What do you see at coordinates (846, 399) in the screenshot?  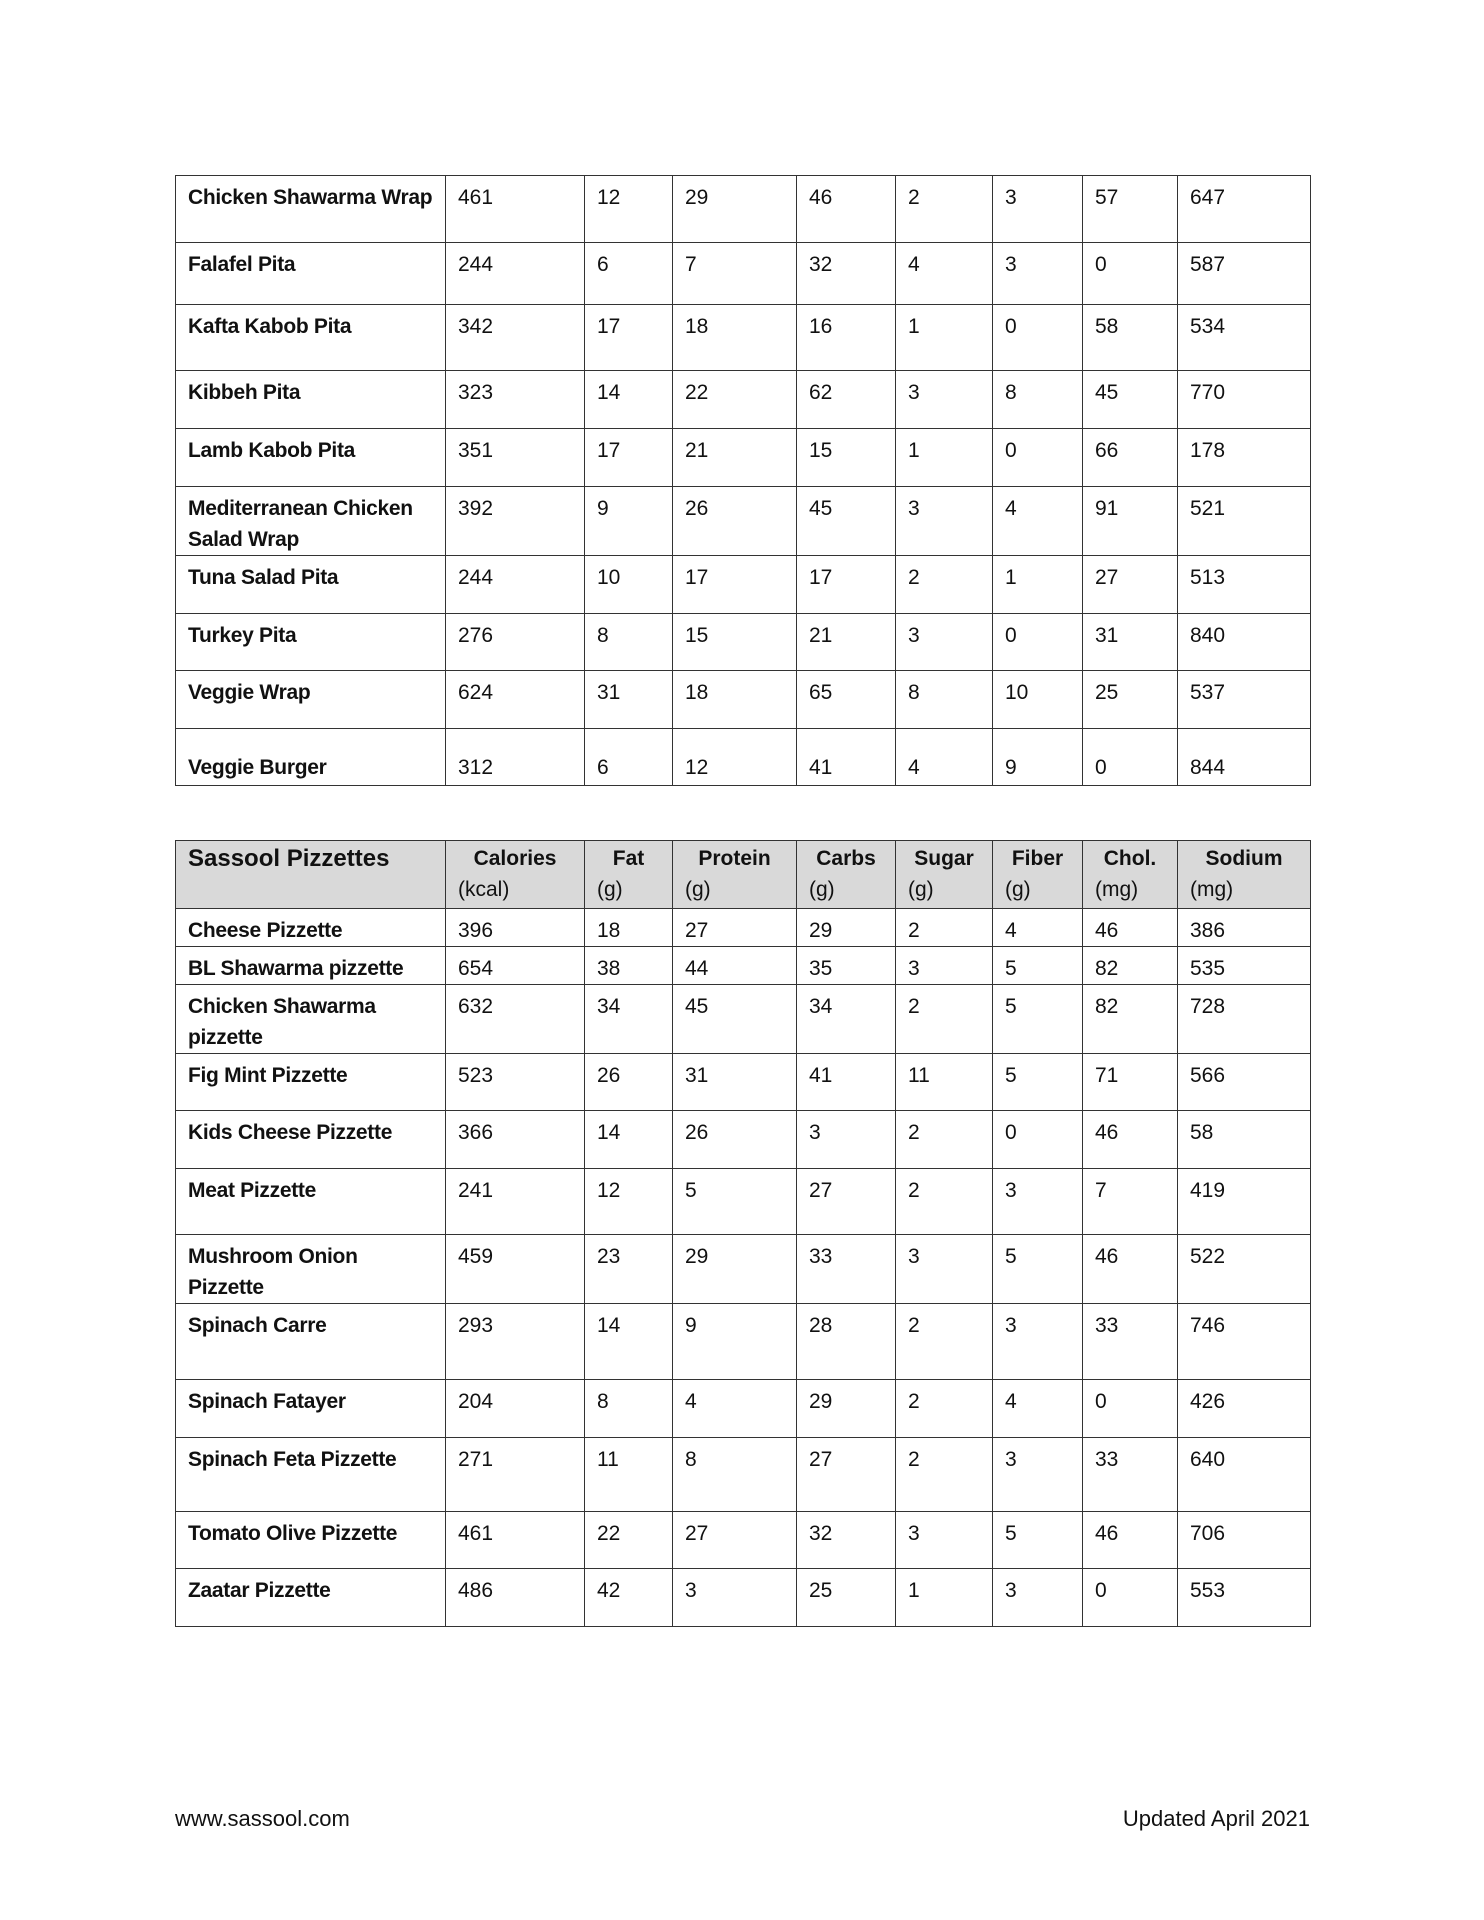 I see `value-cell: 62` at bounding box center [846, 399].